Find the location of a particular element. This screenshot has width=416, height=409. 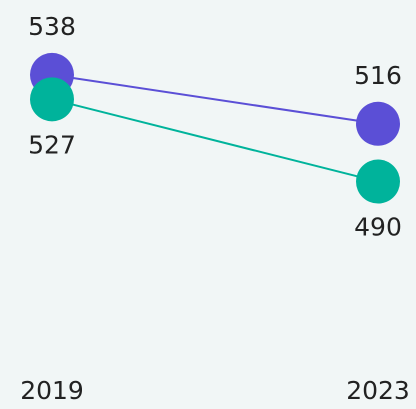

value-label: 527 is located at coordinates (52, 144).